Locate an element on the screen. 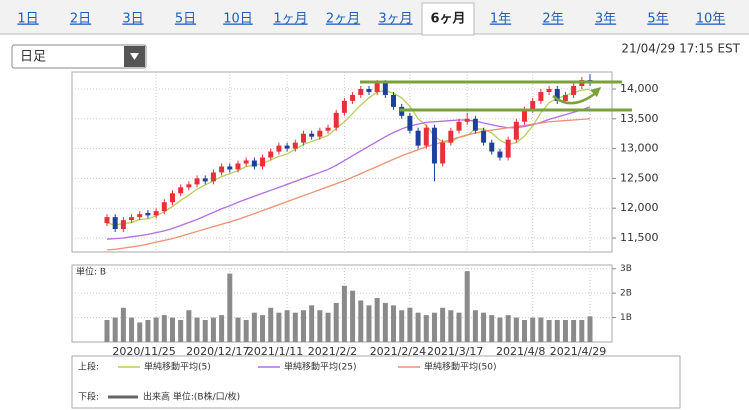 The width and height of the screenshot is (749, 410). tab: 3年 is located at coordinates (605, 19).